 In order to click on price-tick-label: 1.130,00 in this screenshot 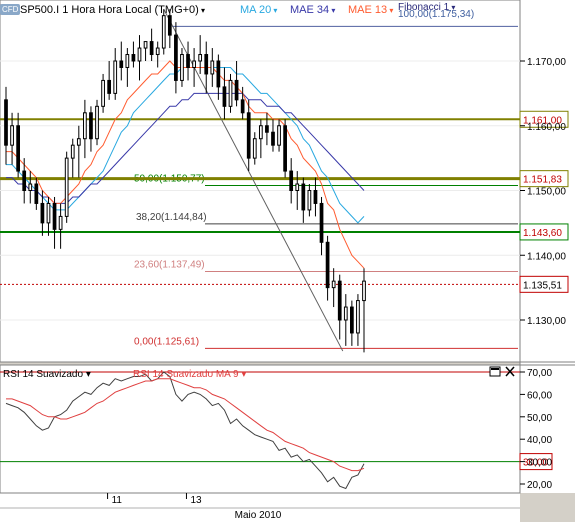, I will do `click(546, 321)`.